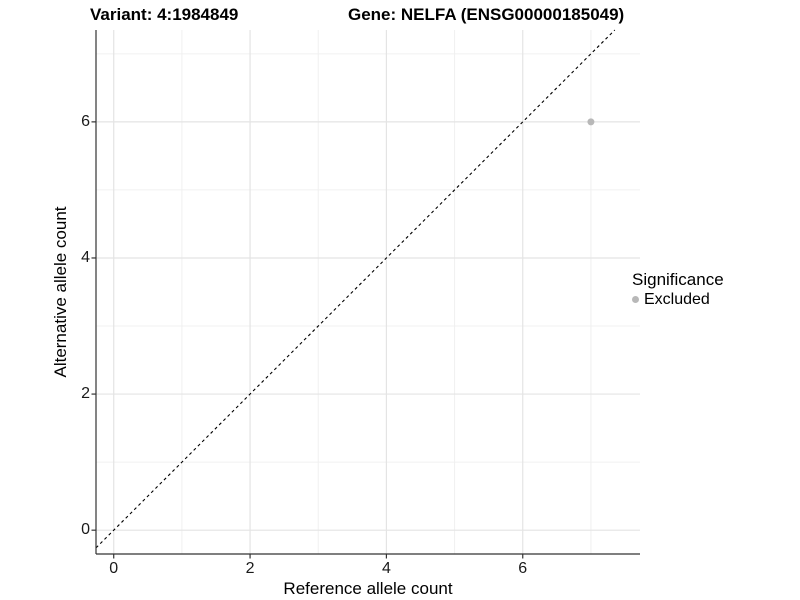 This screenshot has height=600, width=800. I want to click on x-tick-label-0: 0, so click(114, 568).